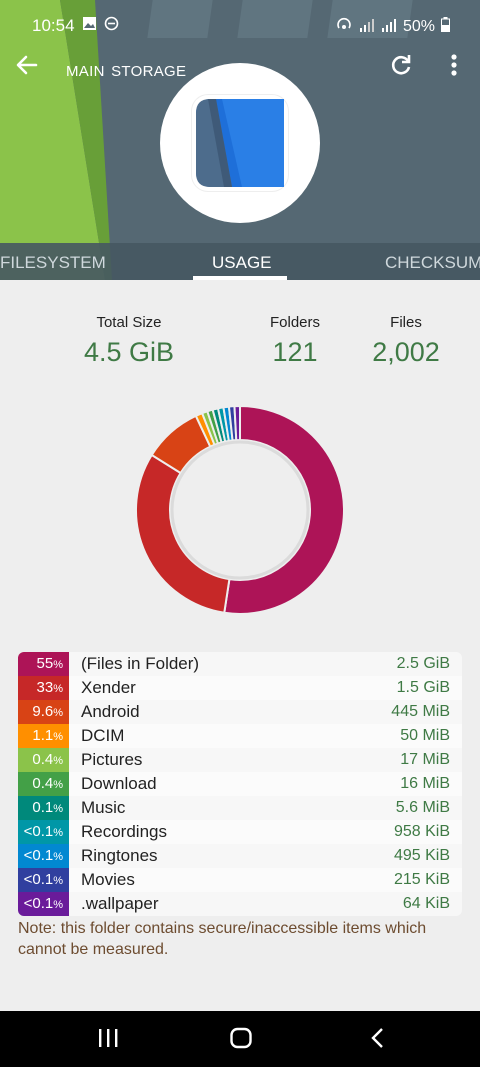 The height and width of the screenshot is (1067, 480). Describe the element at coordinates (421, 831) in the screenshot. I see `legend-size: 958 KiB` at that location.